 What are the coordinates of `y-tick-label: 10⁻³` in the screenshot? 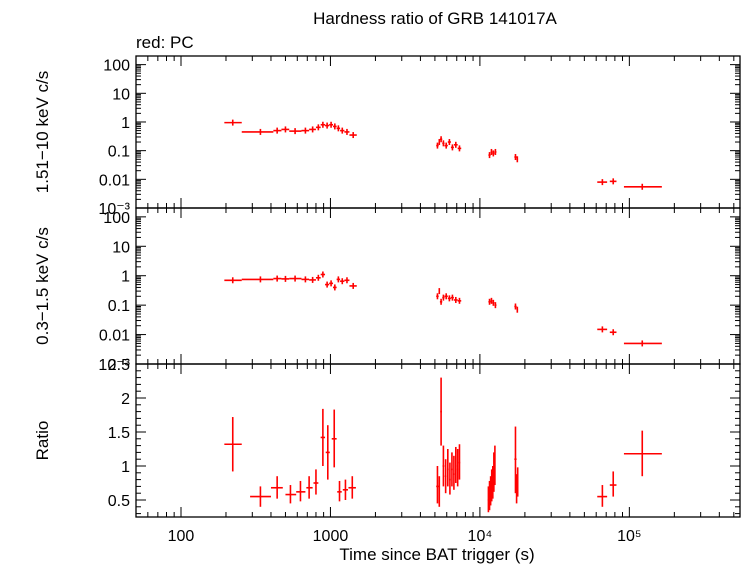 It's located at (114, 209).